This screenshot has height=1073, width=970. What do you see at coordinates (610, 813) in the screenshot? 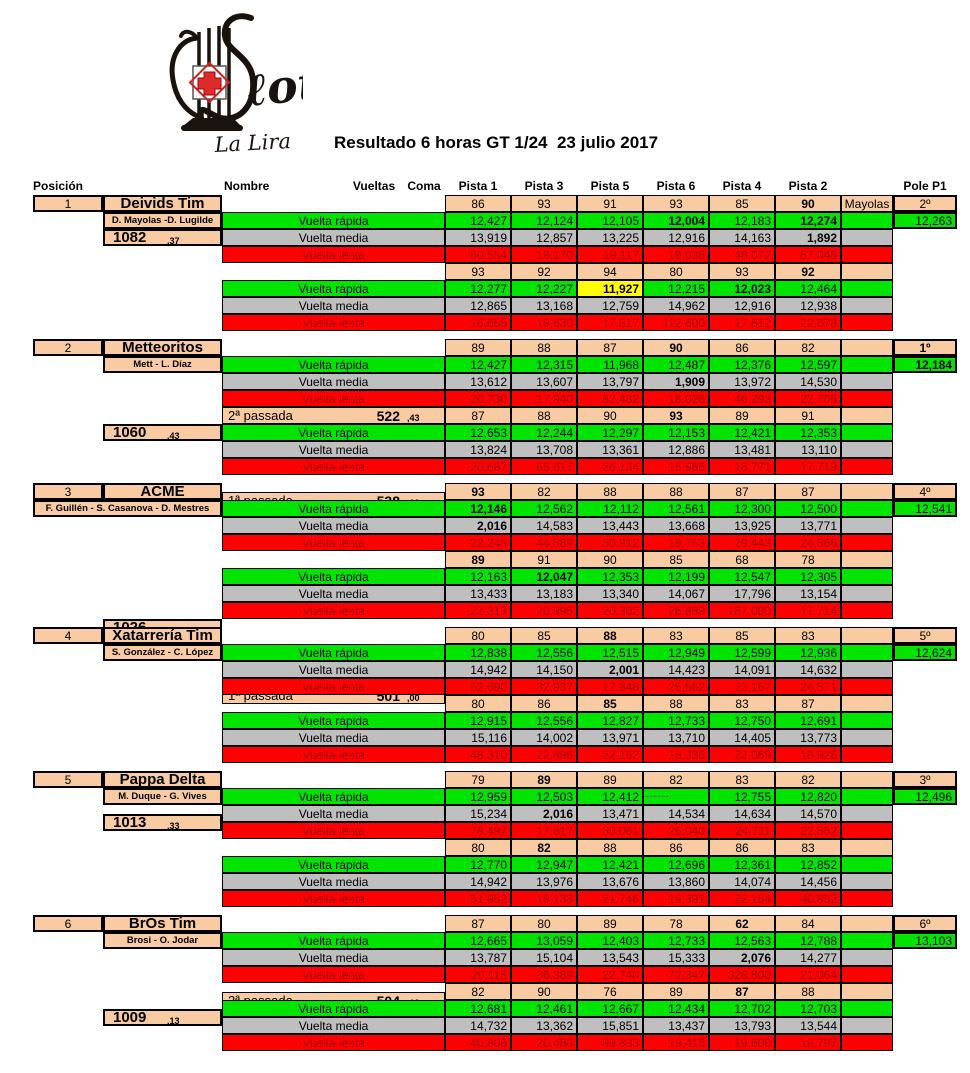
I see `mid-lap-cell: 13,471` at bounding box center [610, 813].